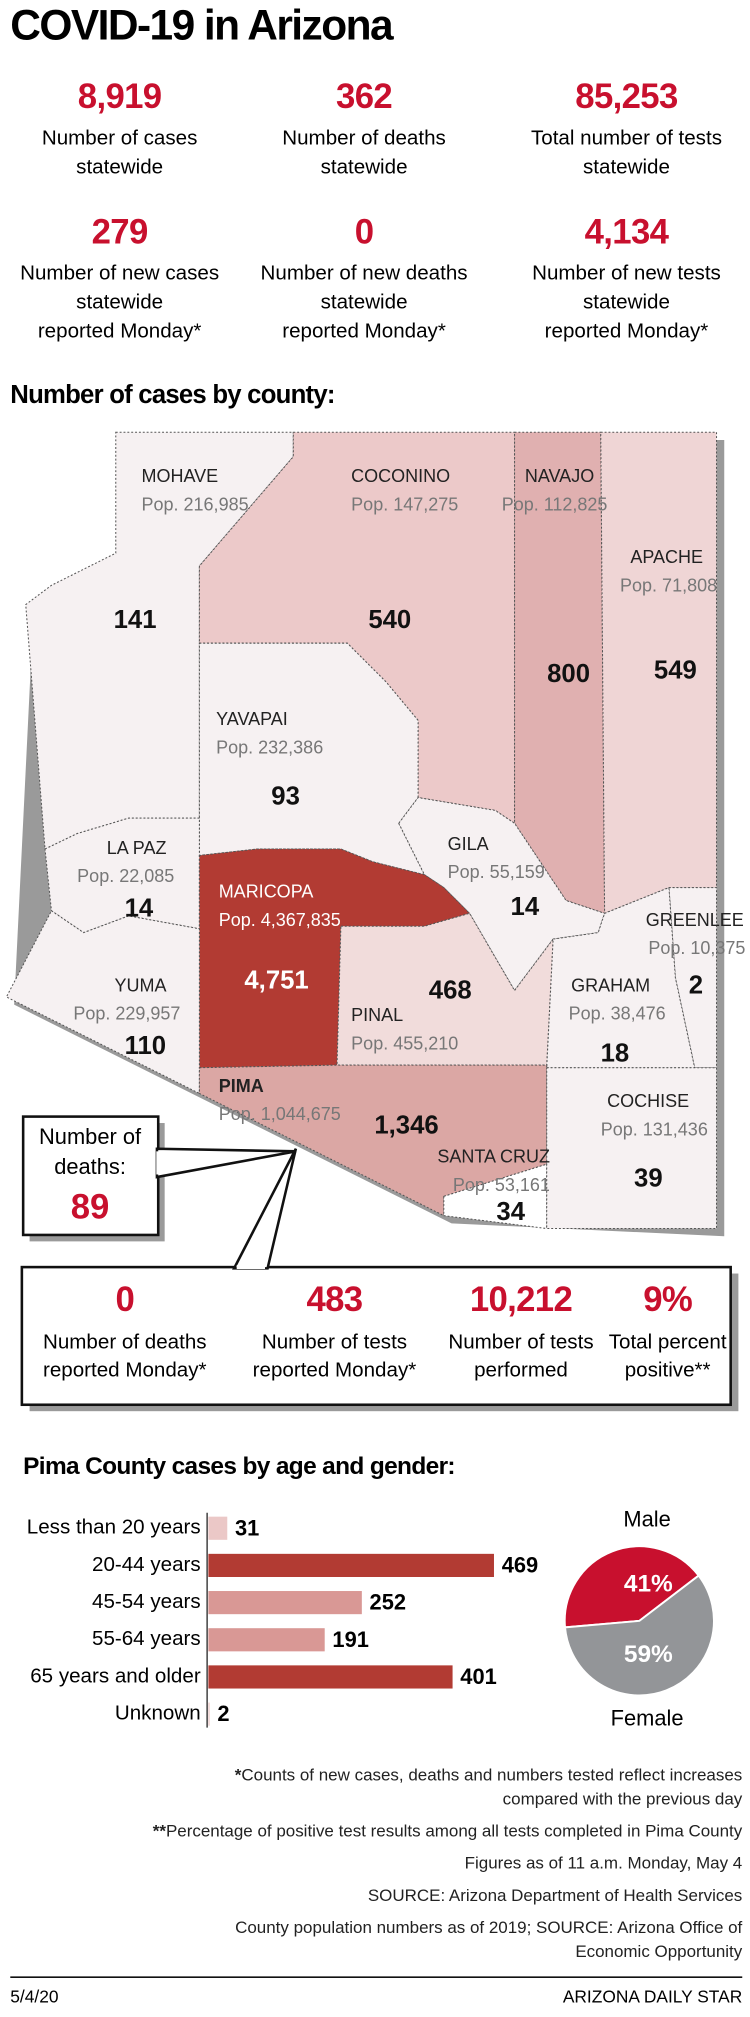  What do you see at coordinates (404, 504) in the screenshot?
I see `county-population: Pop. 147,275` at bounding box center [404, 504].